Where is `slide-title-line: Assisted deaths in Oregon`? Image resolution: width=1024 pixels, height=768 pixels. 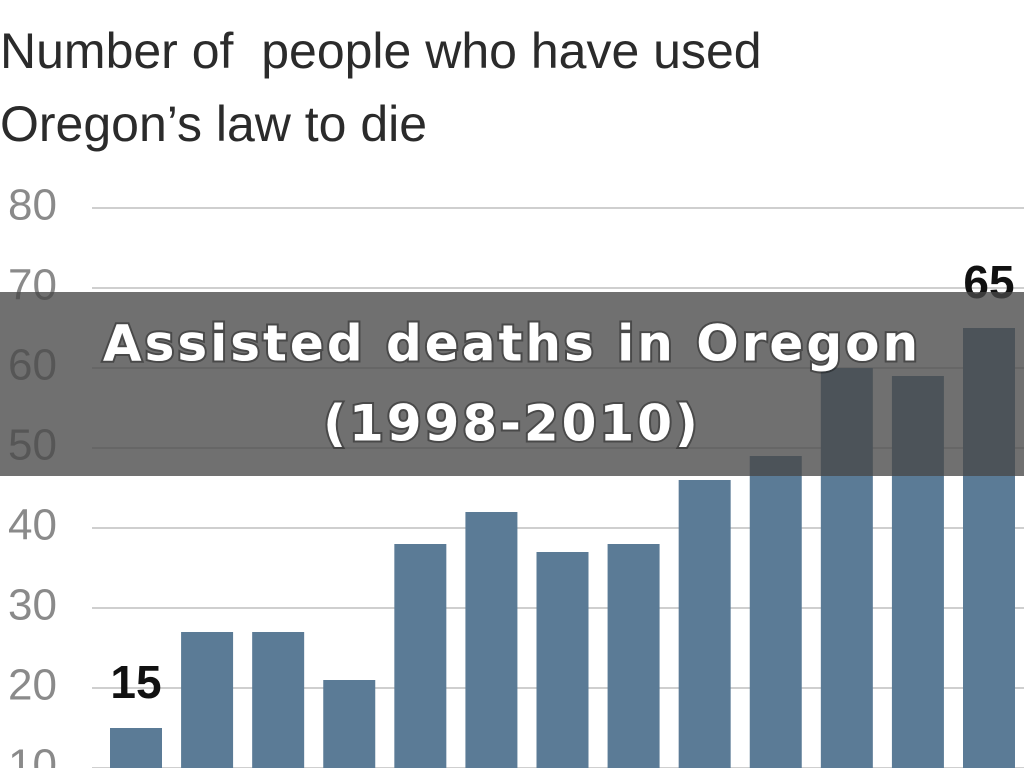 slide-title-line: Assisted deaths in Oregon is located at coordinates (512, 344).